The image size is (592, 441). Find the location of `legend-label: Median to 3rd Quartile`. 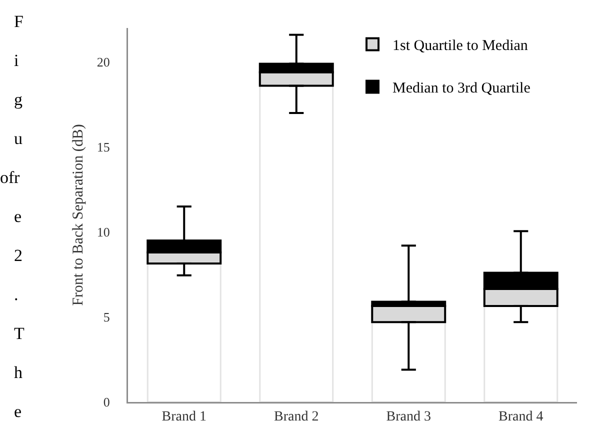

legend-label: Median to 3rd Quartile is located at coordinates (461, 88).